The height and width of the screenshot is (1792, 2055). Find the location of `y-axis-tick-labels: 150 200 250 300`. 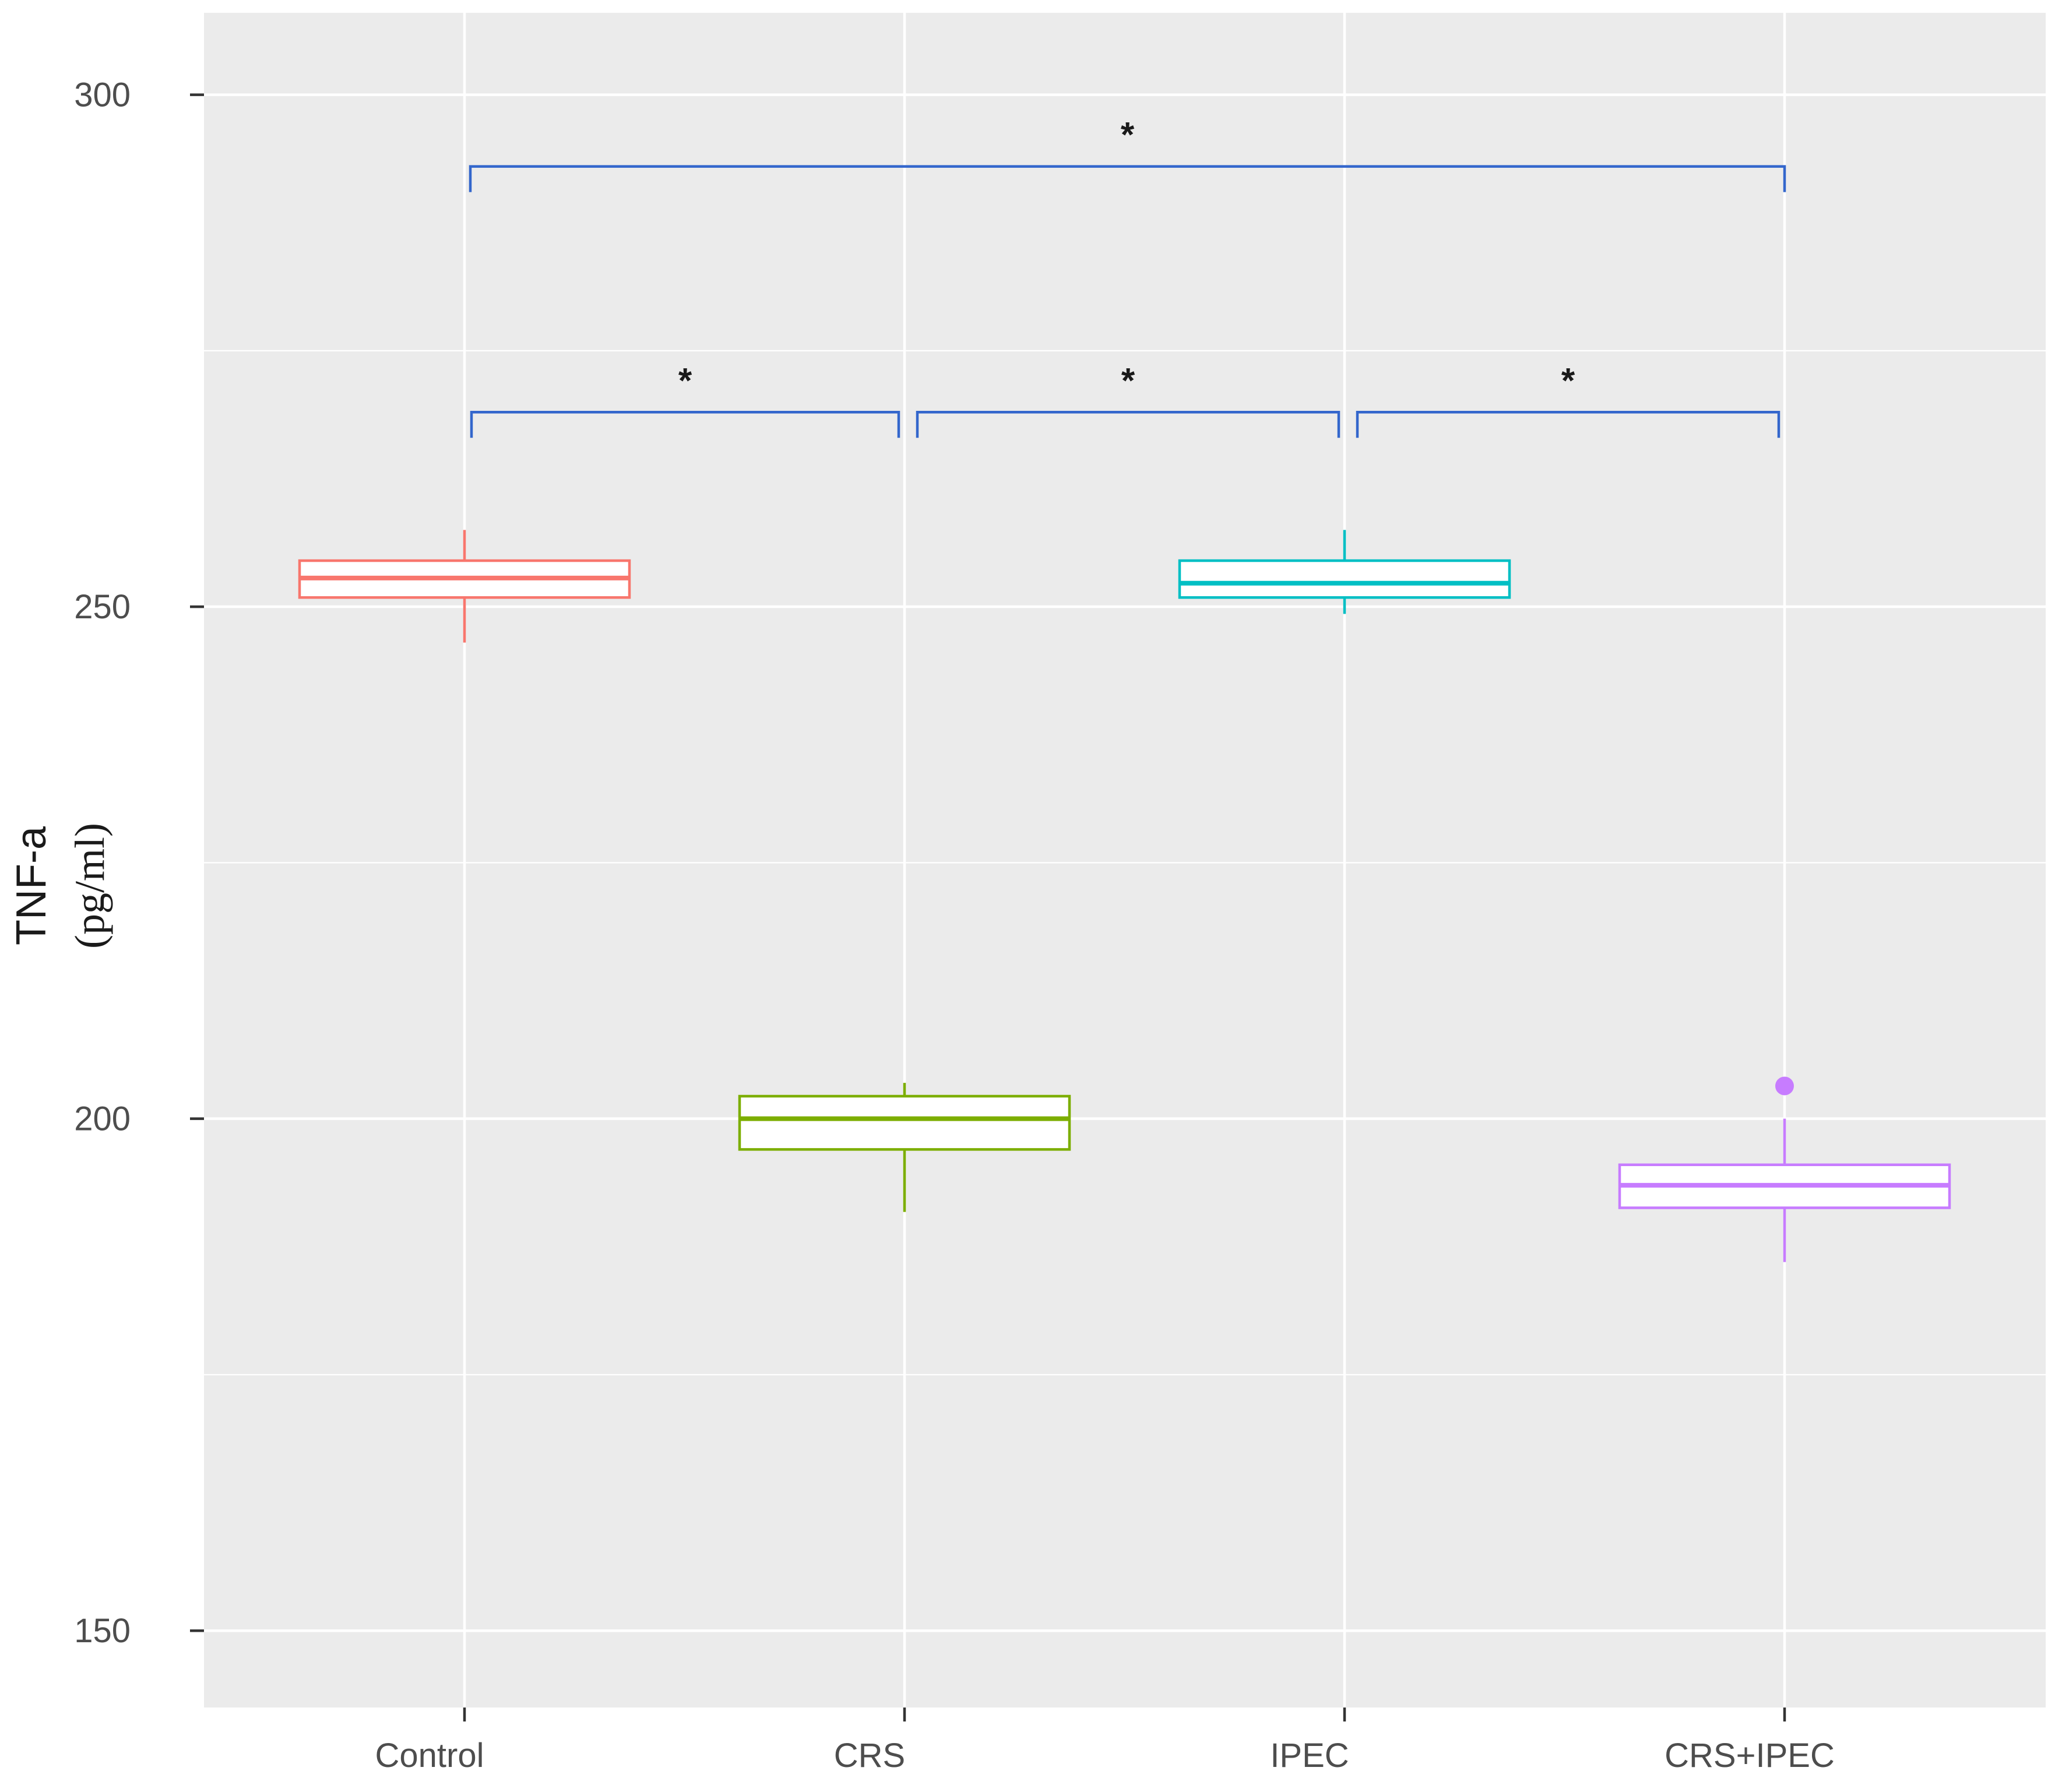

y-axis-tick-labels: 150 200 250 300 is located at coordinates (102, 863).